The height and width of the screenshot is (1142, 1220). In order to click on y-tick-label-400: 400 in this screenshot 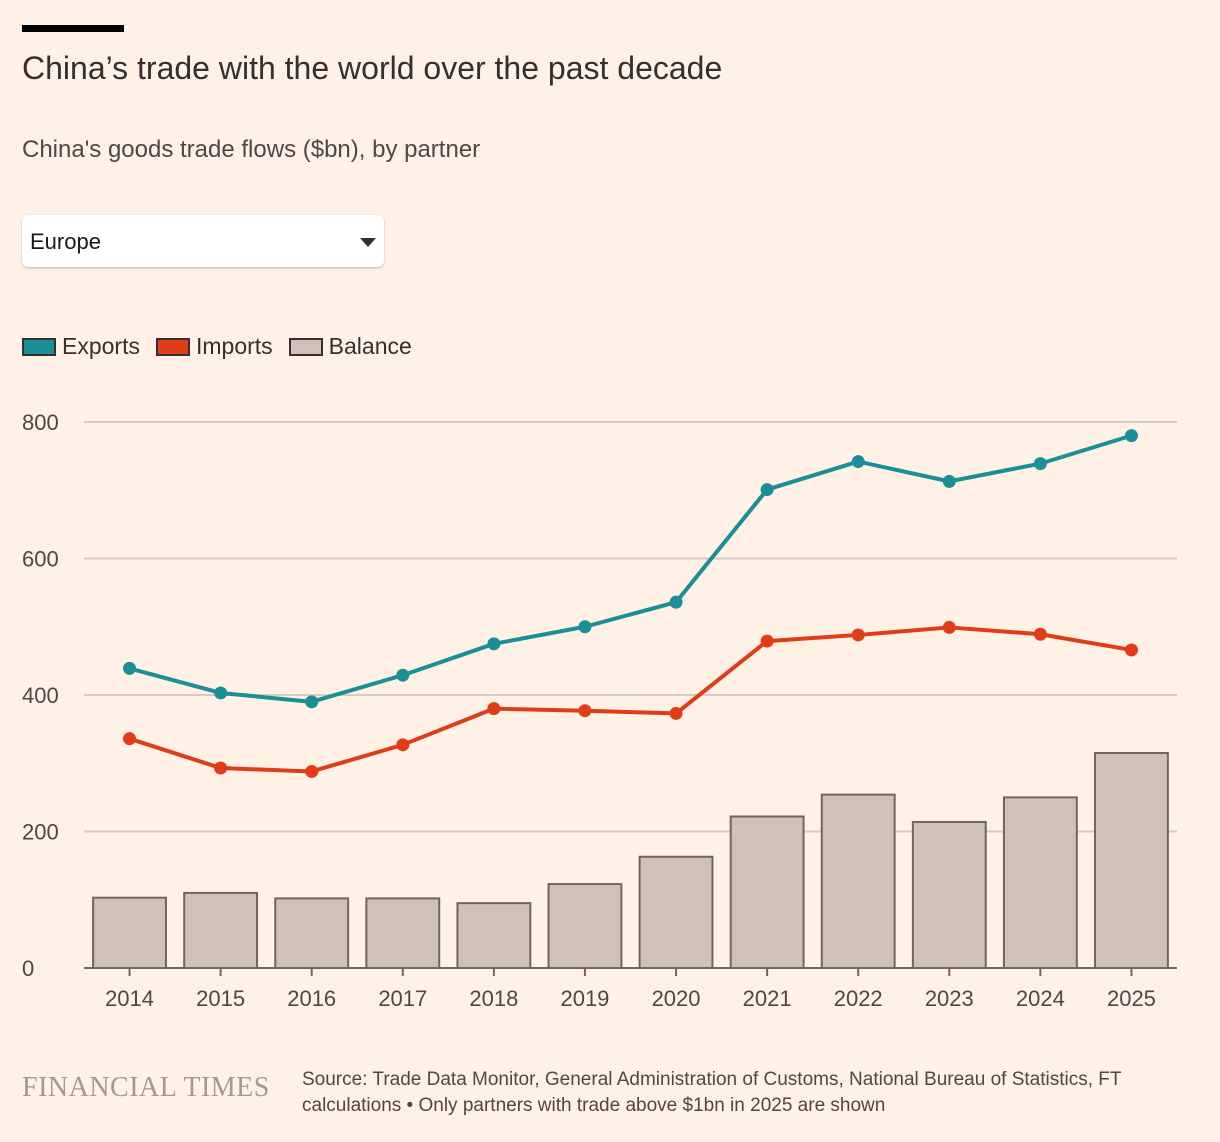, I will do `click(40, 695)`.